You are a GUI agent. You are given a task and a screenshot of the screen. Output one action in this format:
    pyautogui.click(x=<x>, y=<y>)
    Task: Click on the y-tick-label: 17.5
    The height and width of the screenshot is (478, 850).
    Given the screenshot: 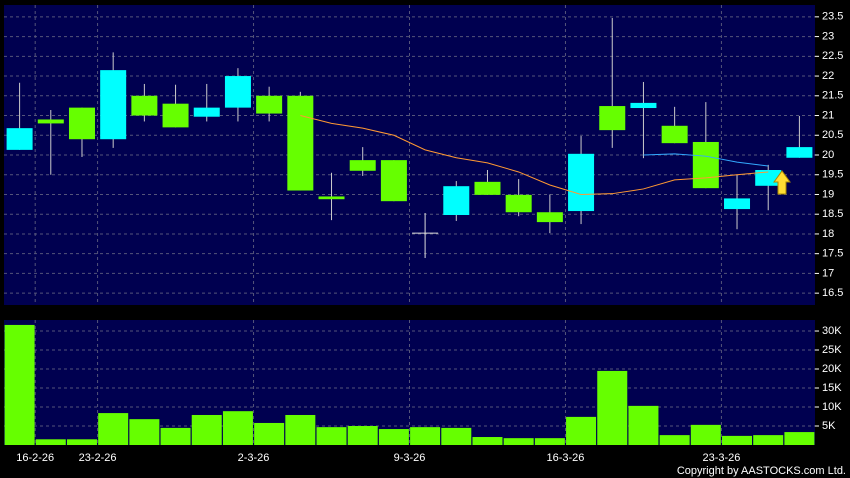 What is the action you would take?
    pyautogui.click(x=832, y=254)
    